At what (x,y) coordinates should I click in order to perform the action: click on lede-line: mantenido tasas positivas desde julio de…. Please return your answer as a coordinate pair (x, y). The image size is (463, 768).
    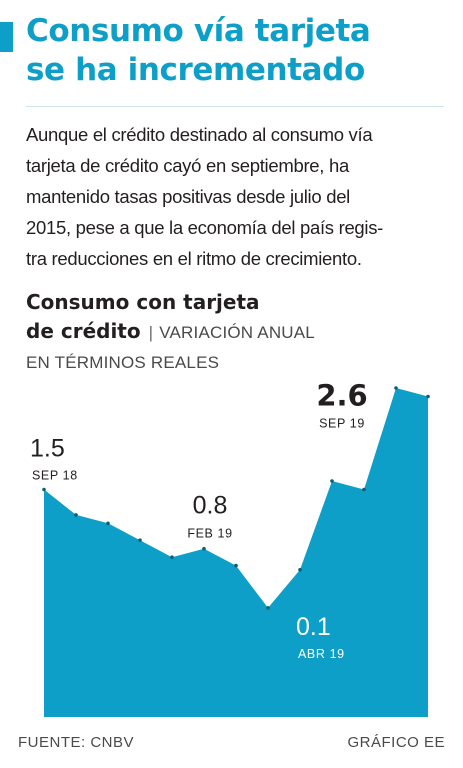
    Looking at the image, I should click on (188, 196).